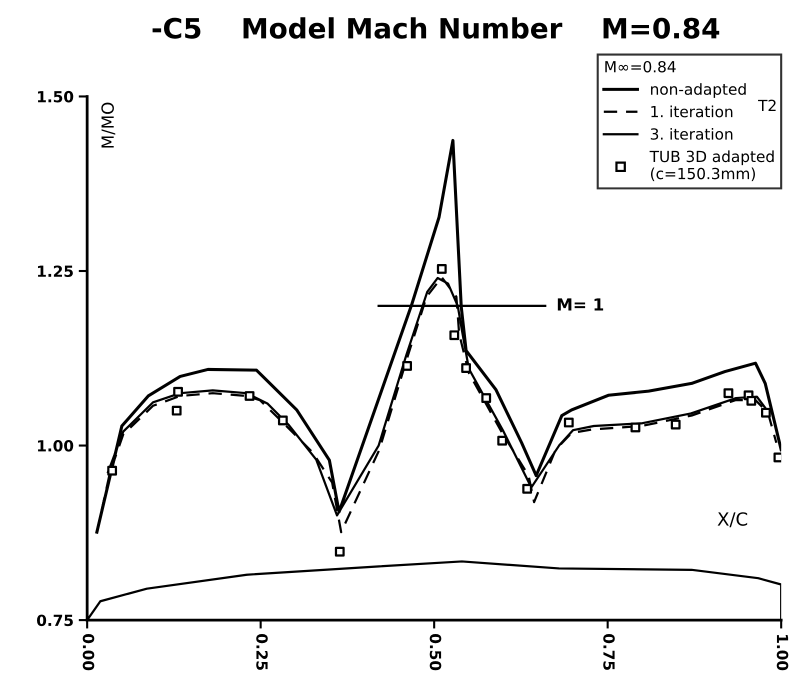 The image size is (807, 689). Describe the element at coordinates (691, 134) in the screenshot. I see `legend-label: 3. iteration` at that location.